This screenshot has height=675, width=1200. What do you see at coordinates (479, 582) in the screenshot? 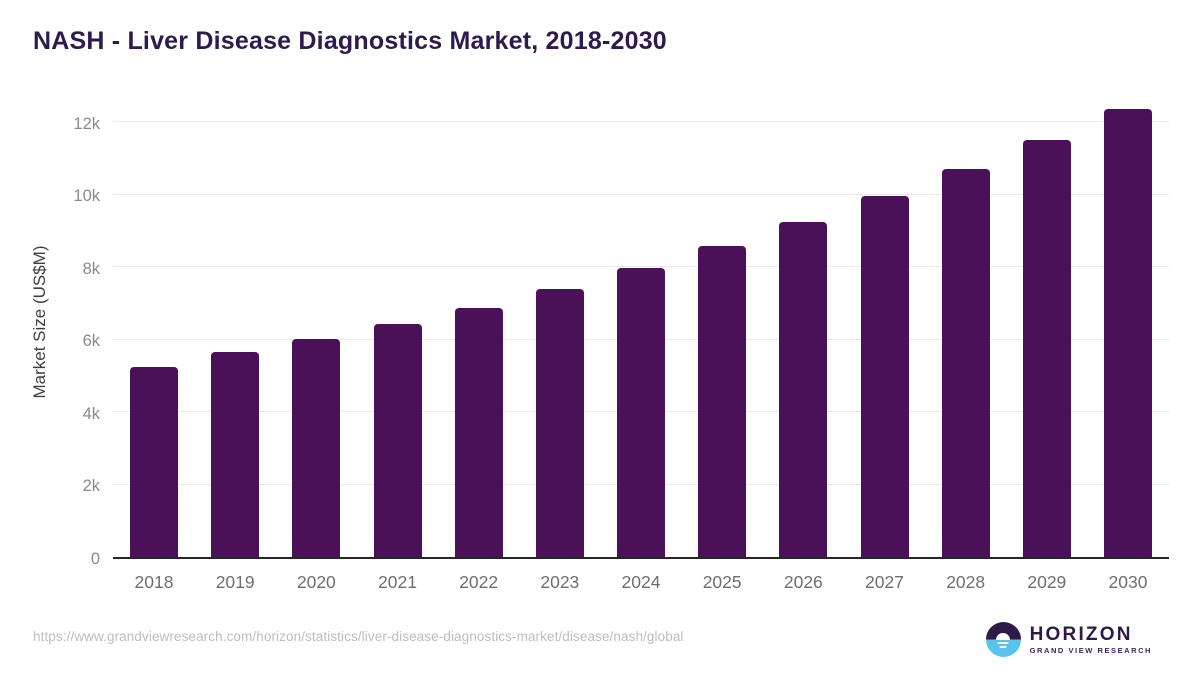
I see `x-tick-label-2022: 2022` at bounding box center [479, 582].